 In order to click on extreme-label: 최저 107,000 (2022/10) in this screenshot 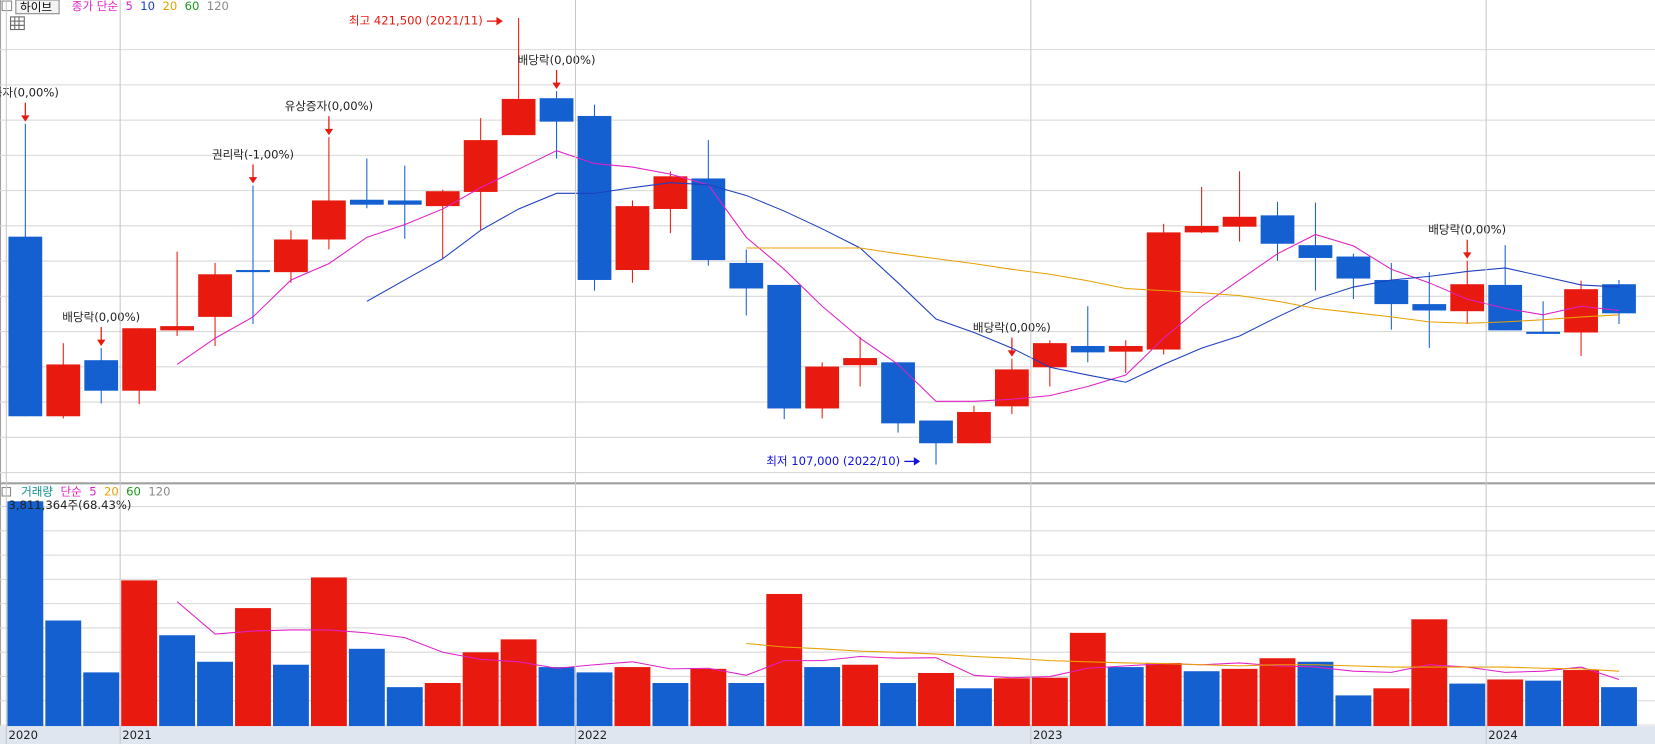, I will do `click(833, 461)`.